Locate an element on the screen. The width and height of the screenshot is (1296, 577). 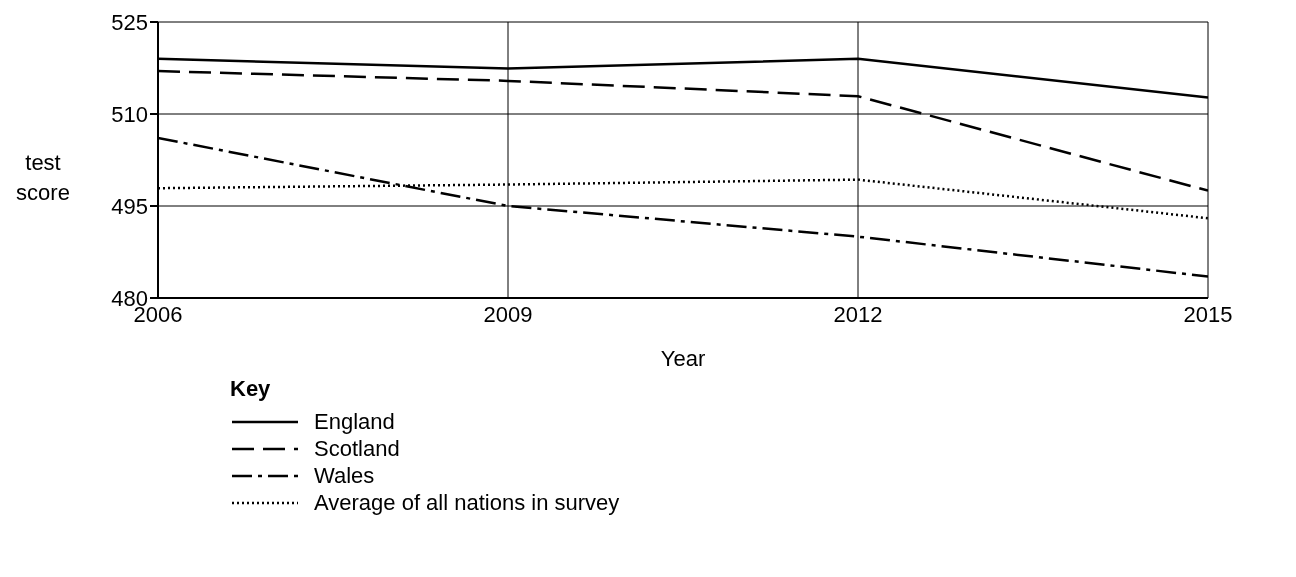
y-tick-label: 525 is located at coordinates (129, 22).